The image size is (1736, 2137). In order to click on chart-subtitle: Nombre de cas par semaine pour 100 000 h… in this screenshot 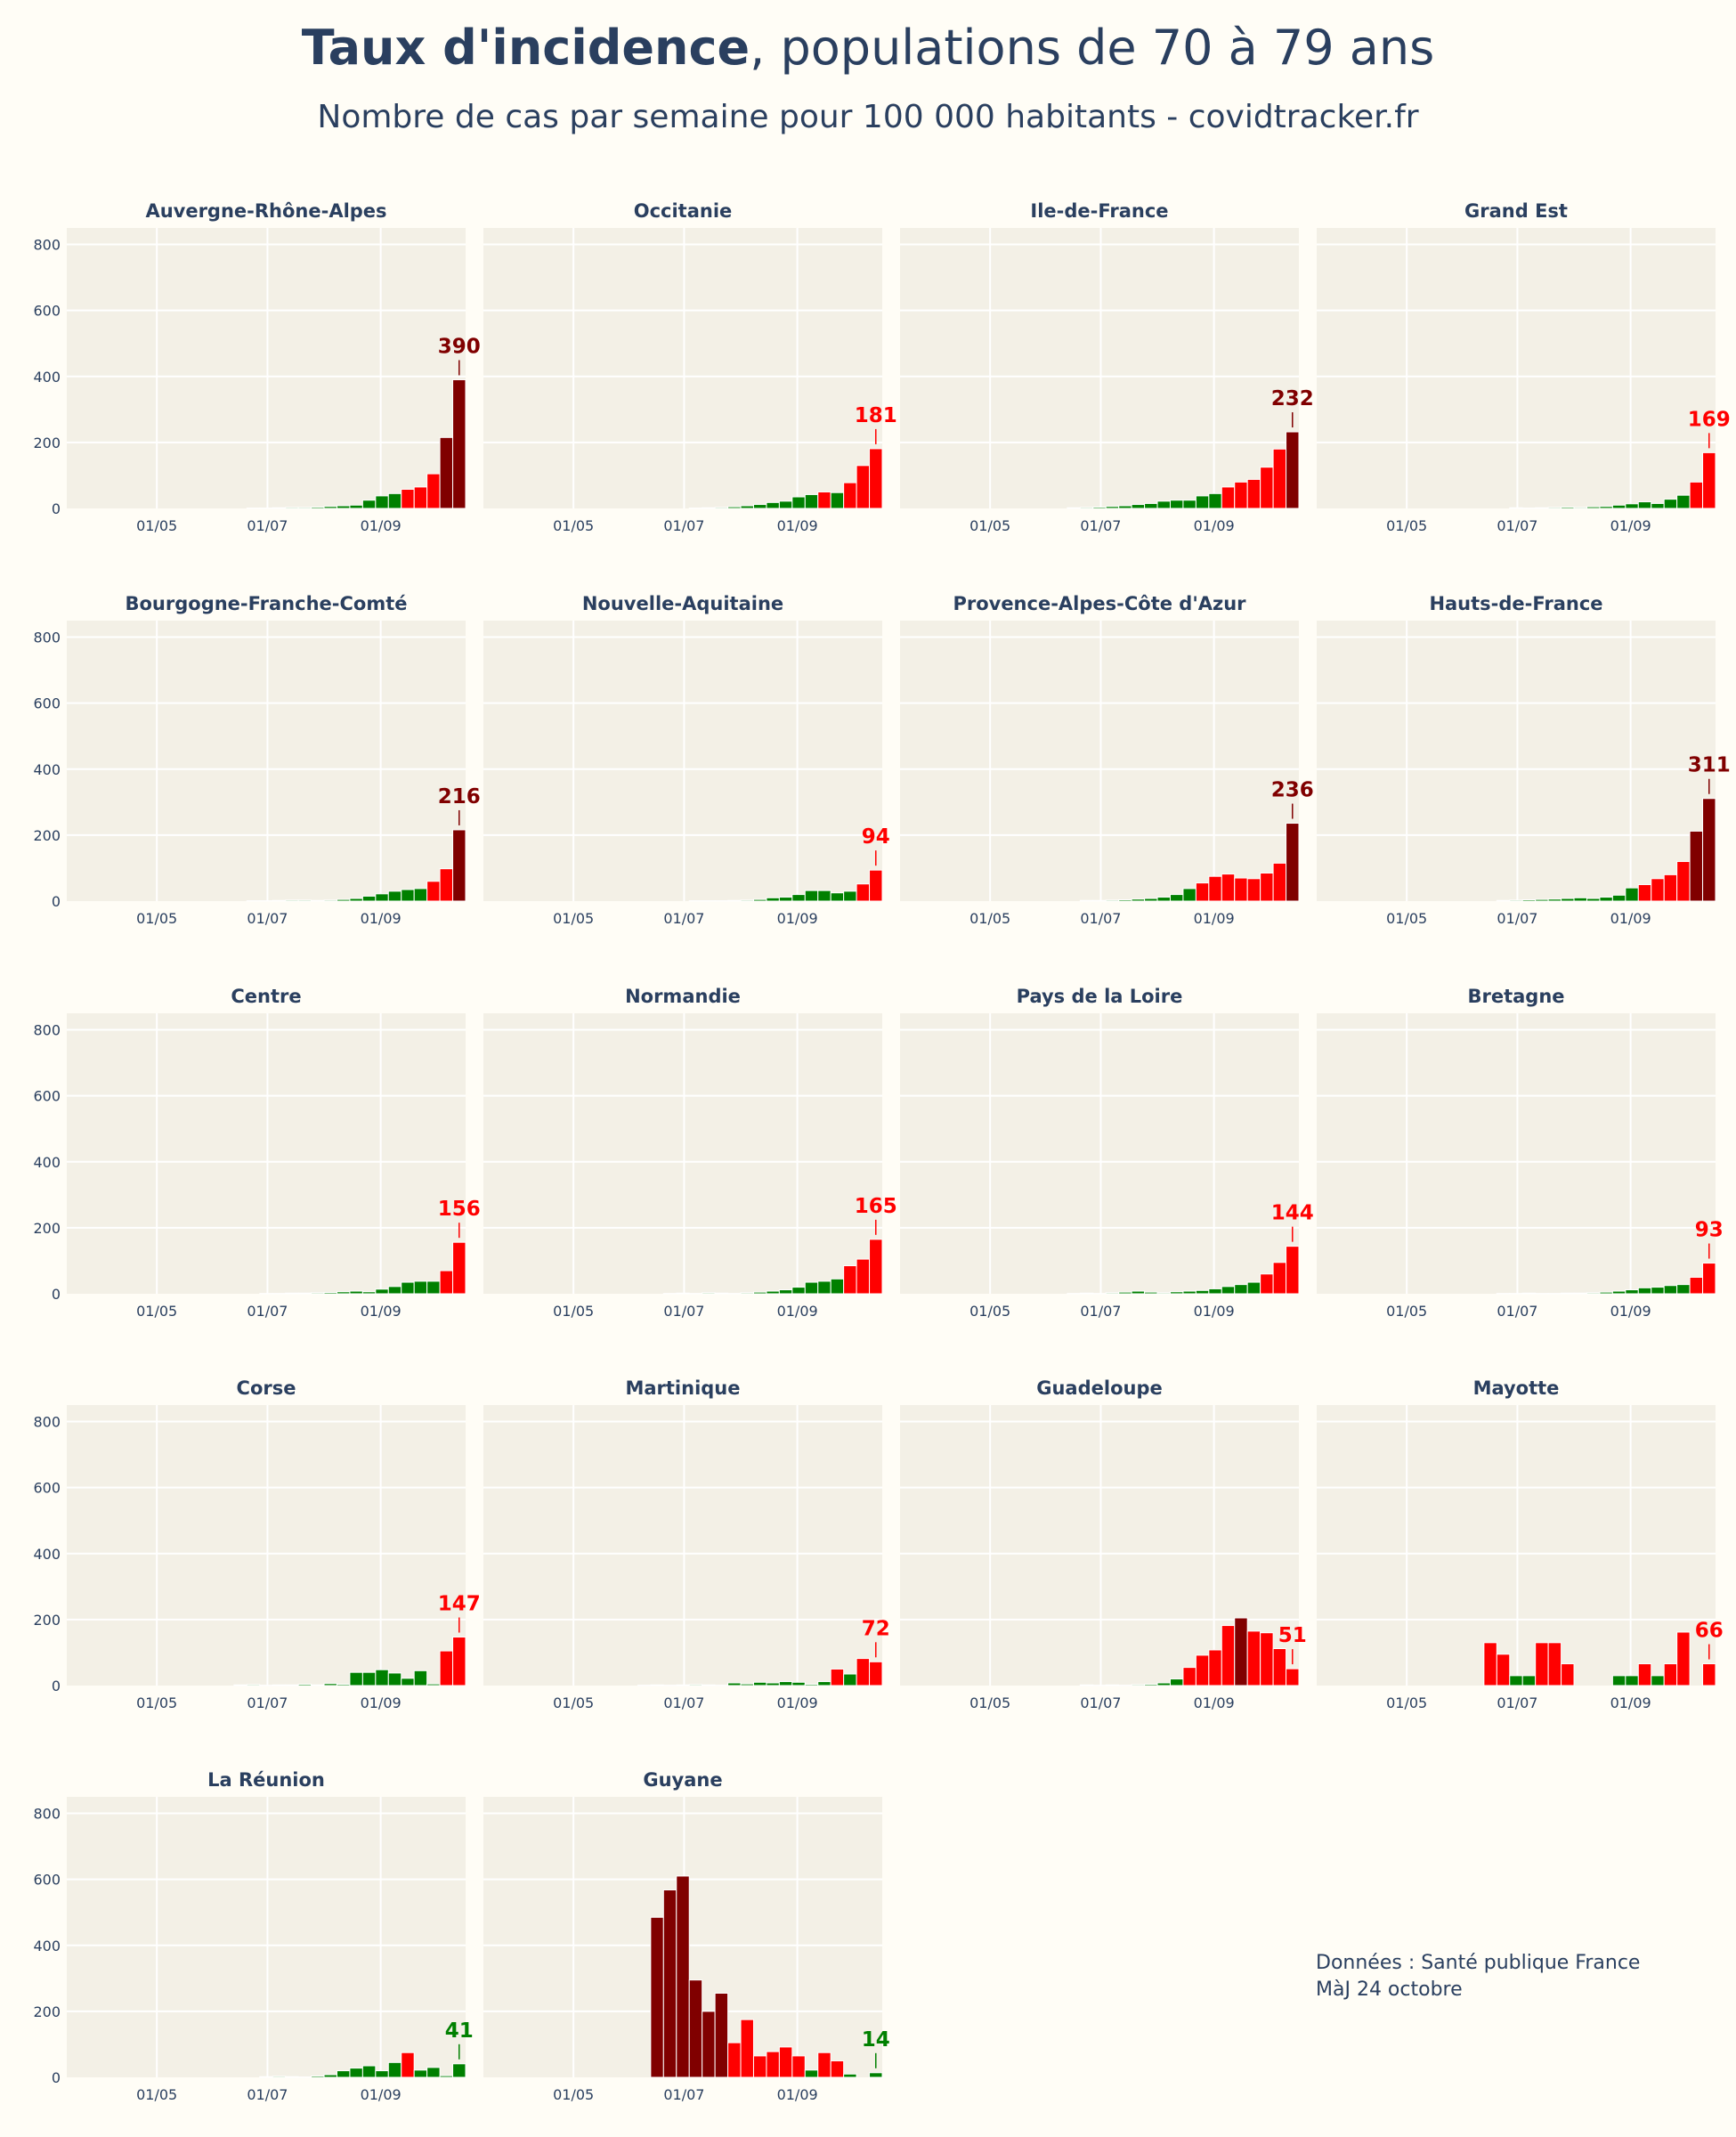, I will do `click(868, 117)`.